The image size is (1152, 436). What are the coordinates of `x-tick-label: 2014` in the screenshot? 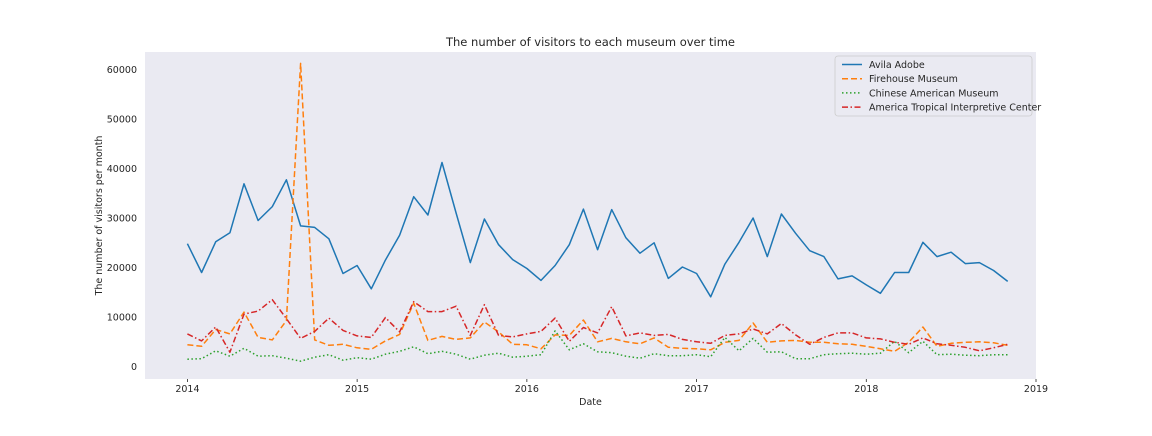 It's located at (187, 389).